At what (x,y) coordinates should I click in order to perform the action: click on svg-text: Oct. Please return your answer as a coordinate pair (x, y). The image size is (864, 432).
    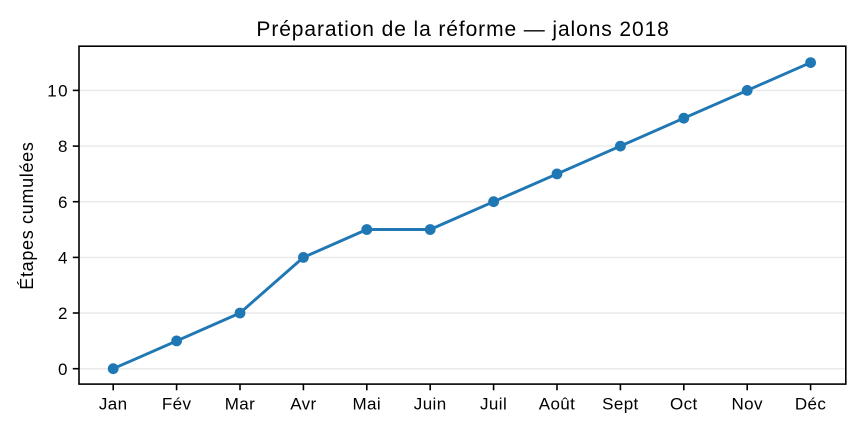
    Looking at the image, I should click on (684, 404).